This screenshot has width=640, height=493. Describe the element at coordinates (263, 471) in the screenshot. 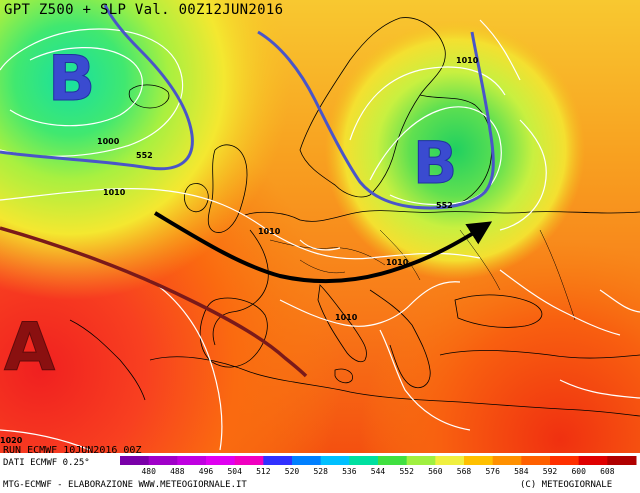

I see `scale-tick-label: 512` at that location.